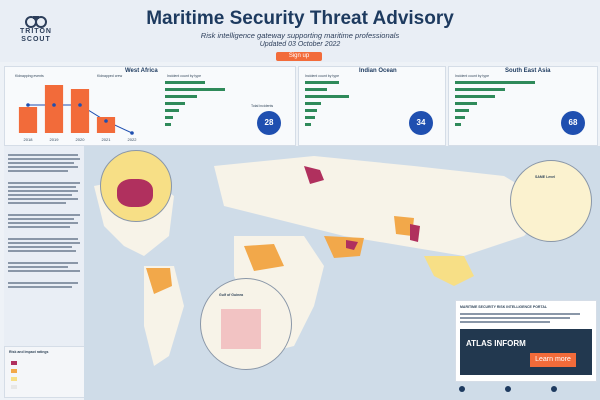 This screenshot has height=400, width=600. What do you see at coordinates (106, 121) in the screenshot?
I see `point-crew-2021` at bounding box center [106, 121].